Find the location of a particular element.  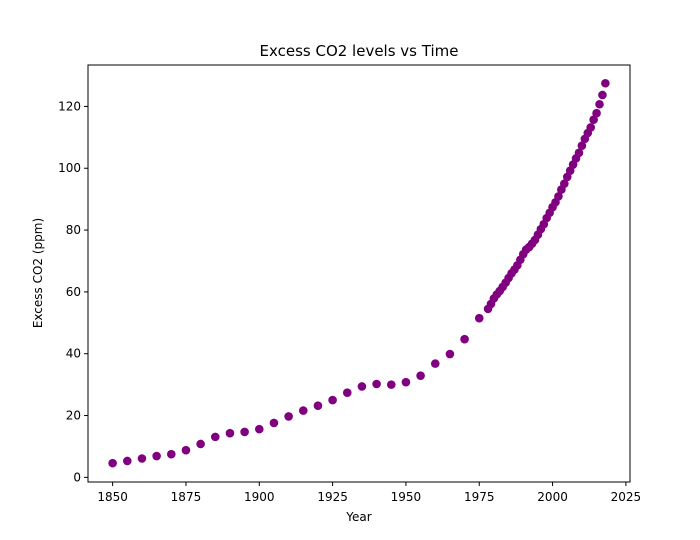

y-tick-label: 120 is located at coordinates (69, 106).